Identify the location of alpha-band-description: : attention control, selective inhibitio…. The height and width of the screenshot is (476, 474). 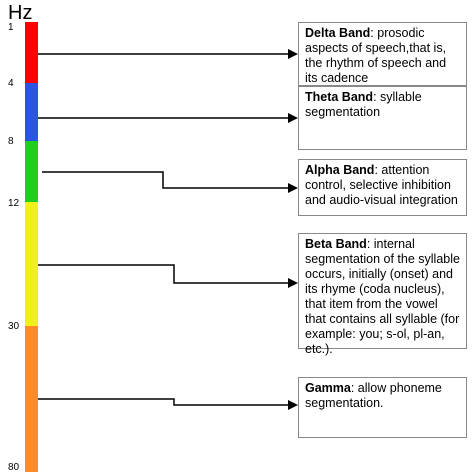
(381, 185).